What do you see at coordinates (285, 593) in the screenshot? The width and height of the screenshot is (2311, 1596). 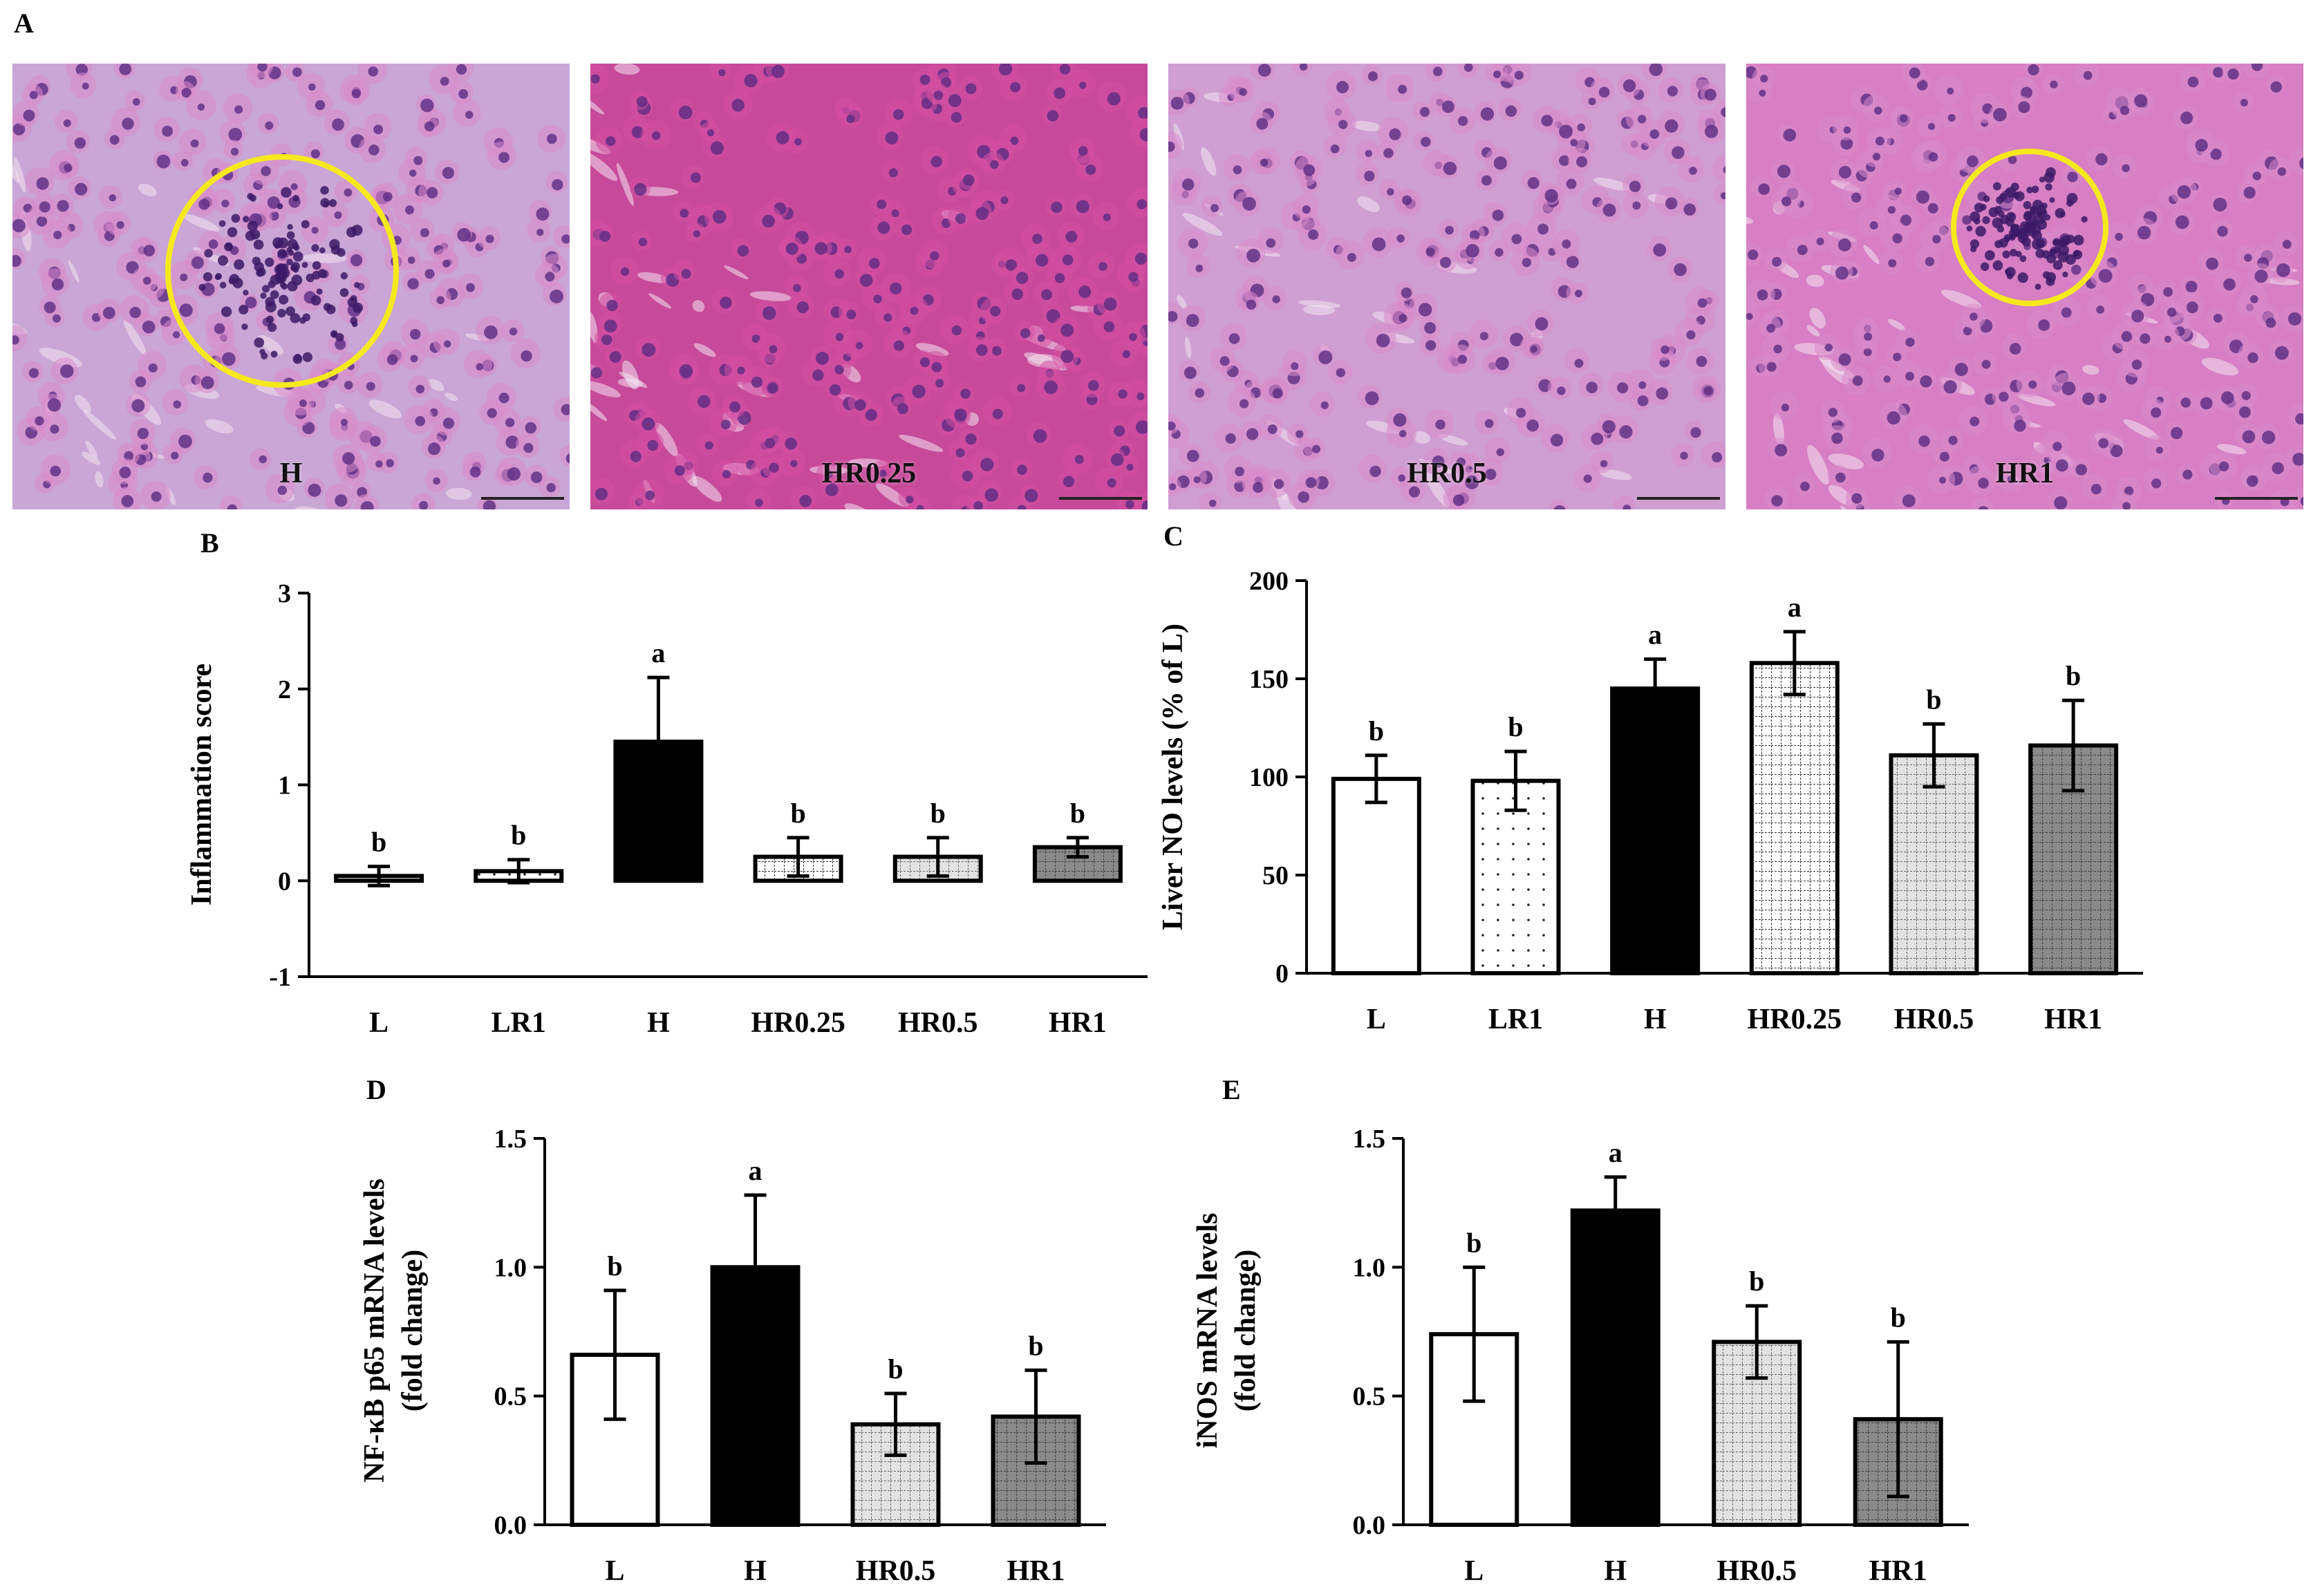 I see `y-tick-label: 3` at bounding box center [285, 593].